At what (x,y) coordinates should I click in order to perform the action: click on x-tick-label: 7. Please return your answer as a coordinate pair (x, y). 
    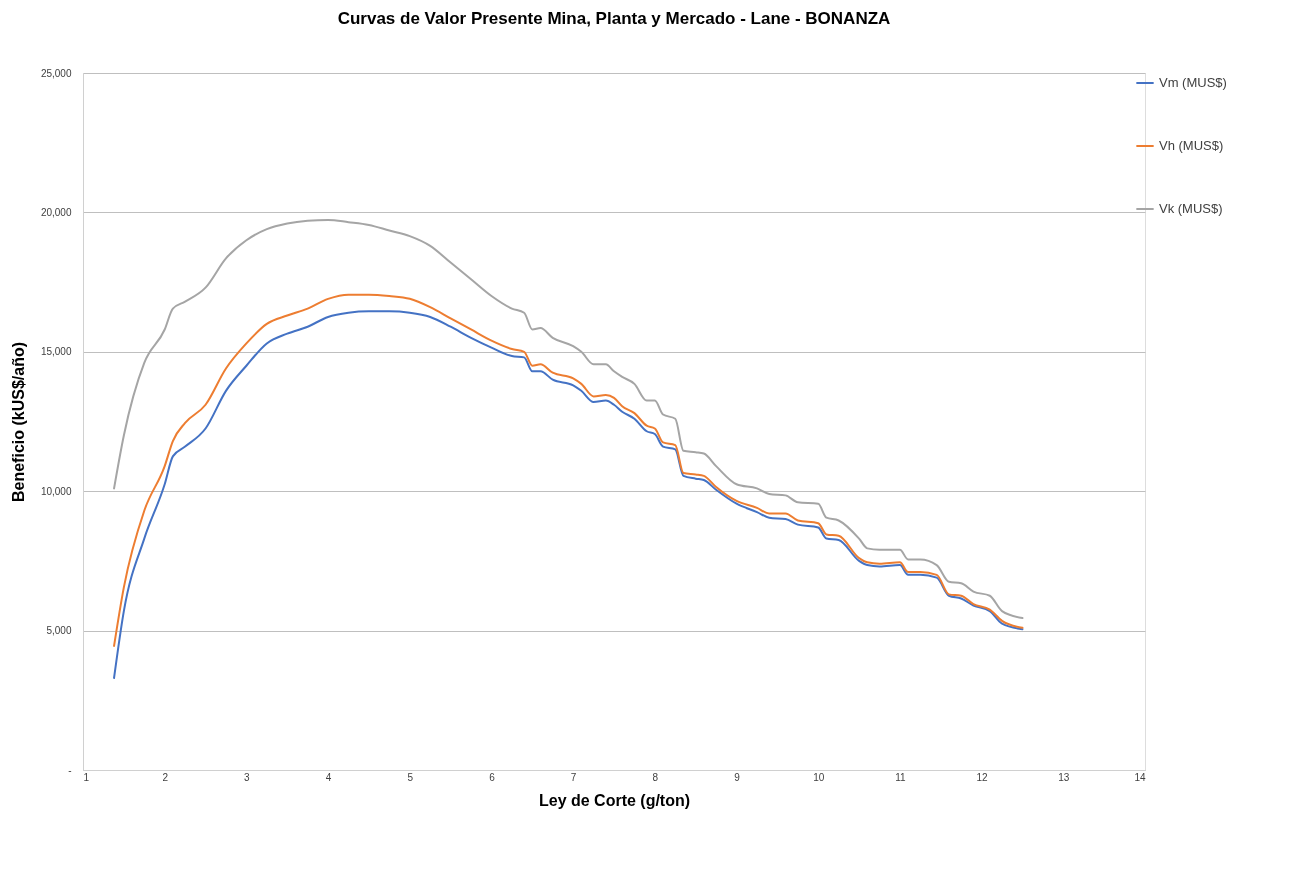
    Looking at the image, I should click on (573, 777).